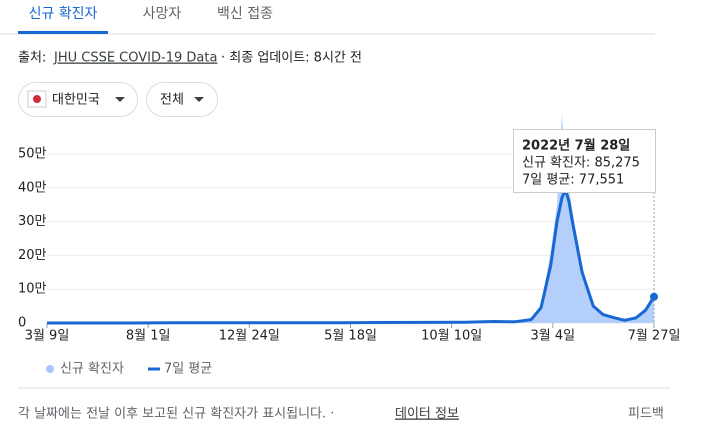  What do you see at coordinates (92, 369) in the screenshot?
I see `legend-label: 신규 확진자` at bounding box center [92, 369].